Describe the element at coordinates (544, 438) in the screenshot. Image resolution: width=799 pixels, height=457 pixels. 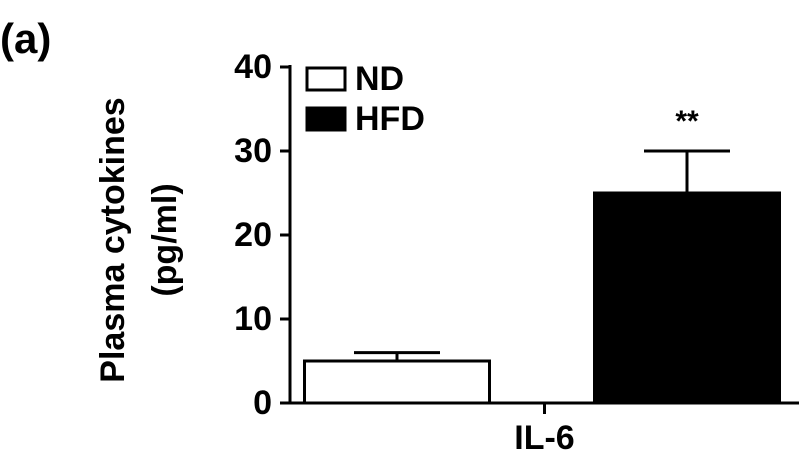
I see `x-tick-label: IL-6` at that location.